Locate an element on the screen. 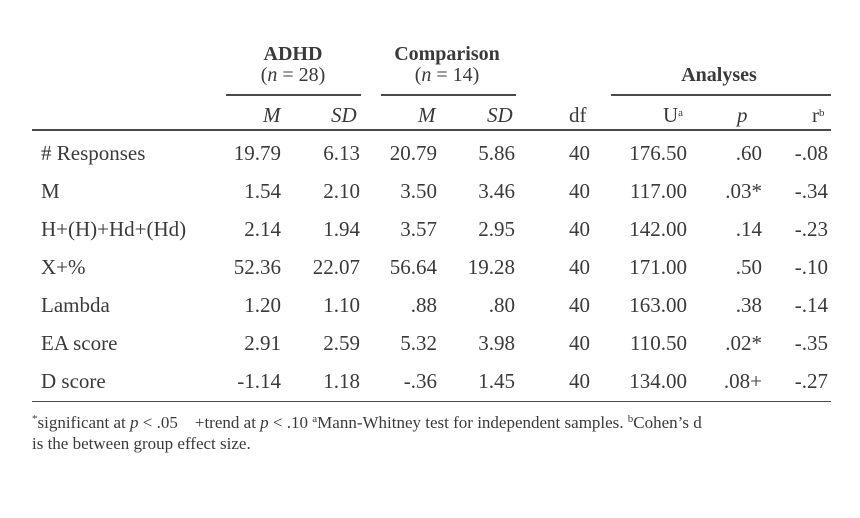 This screenshot has height=518, width=860. adhd-group-rule is located at coordinates (293, 95).